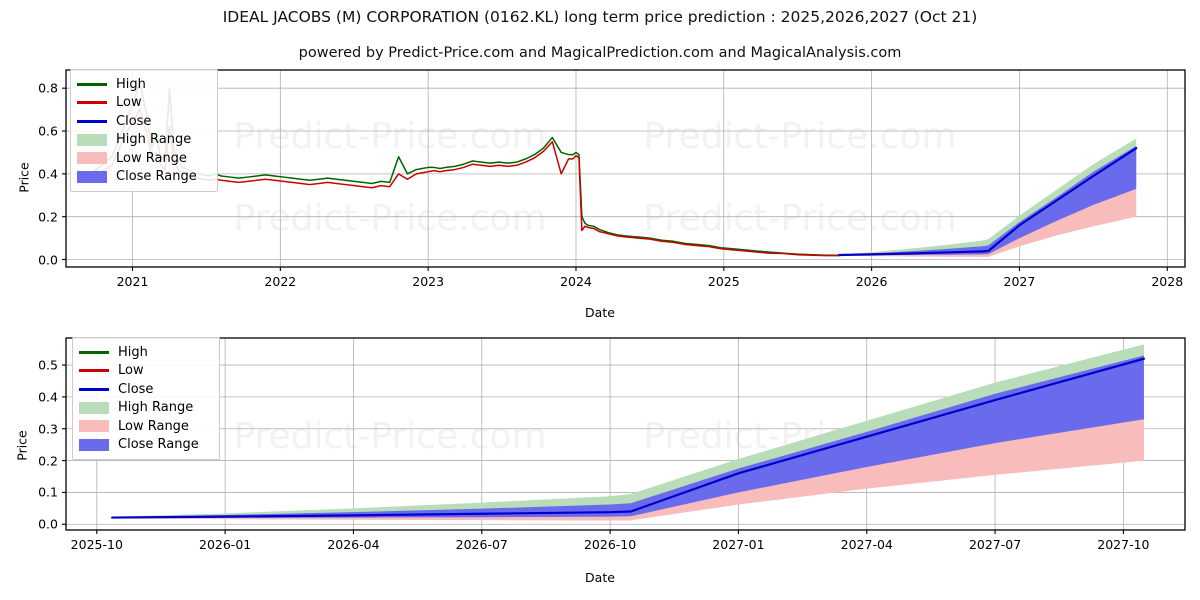 This screenshot has width=1200, height=600. What do you see at coordinates (738, 544) in the screenshot?
I see `x-tick-label: 2027-01` at bounding box center [738, 544].